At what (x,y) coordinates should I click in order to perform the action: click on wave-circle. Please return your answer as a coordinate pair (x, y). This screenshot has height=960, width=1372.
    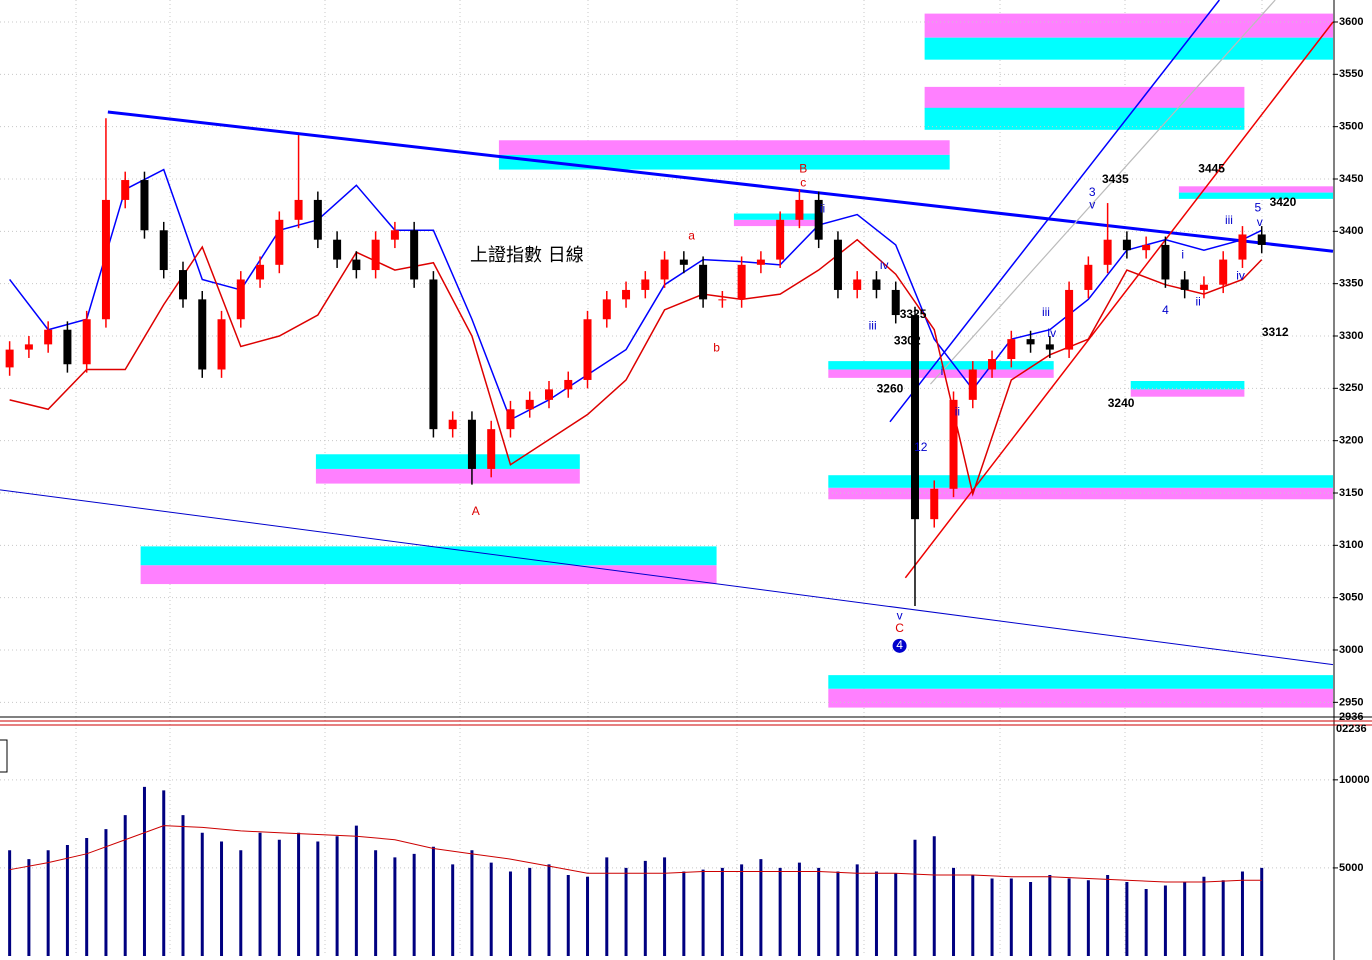
    Looking at the image, I should click on (899, 645).